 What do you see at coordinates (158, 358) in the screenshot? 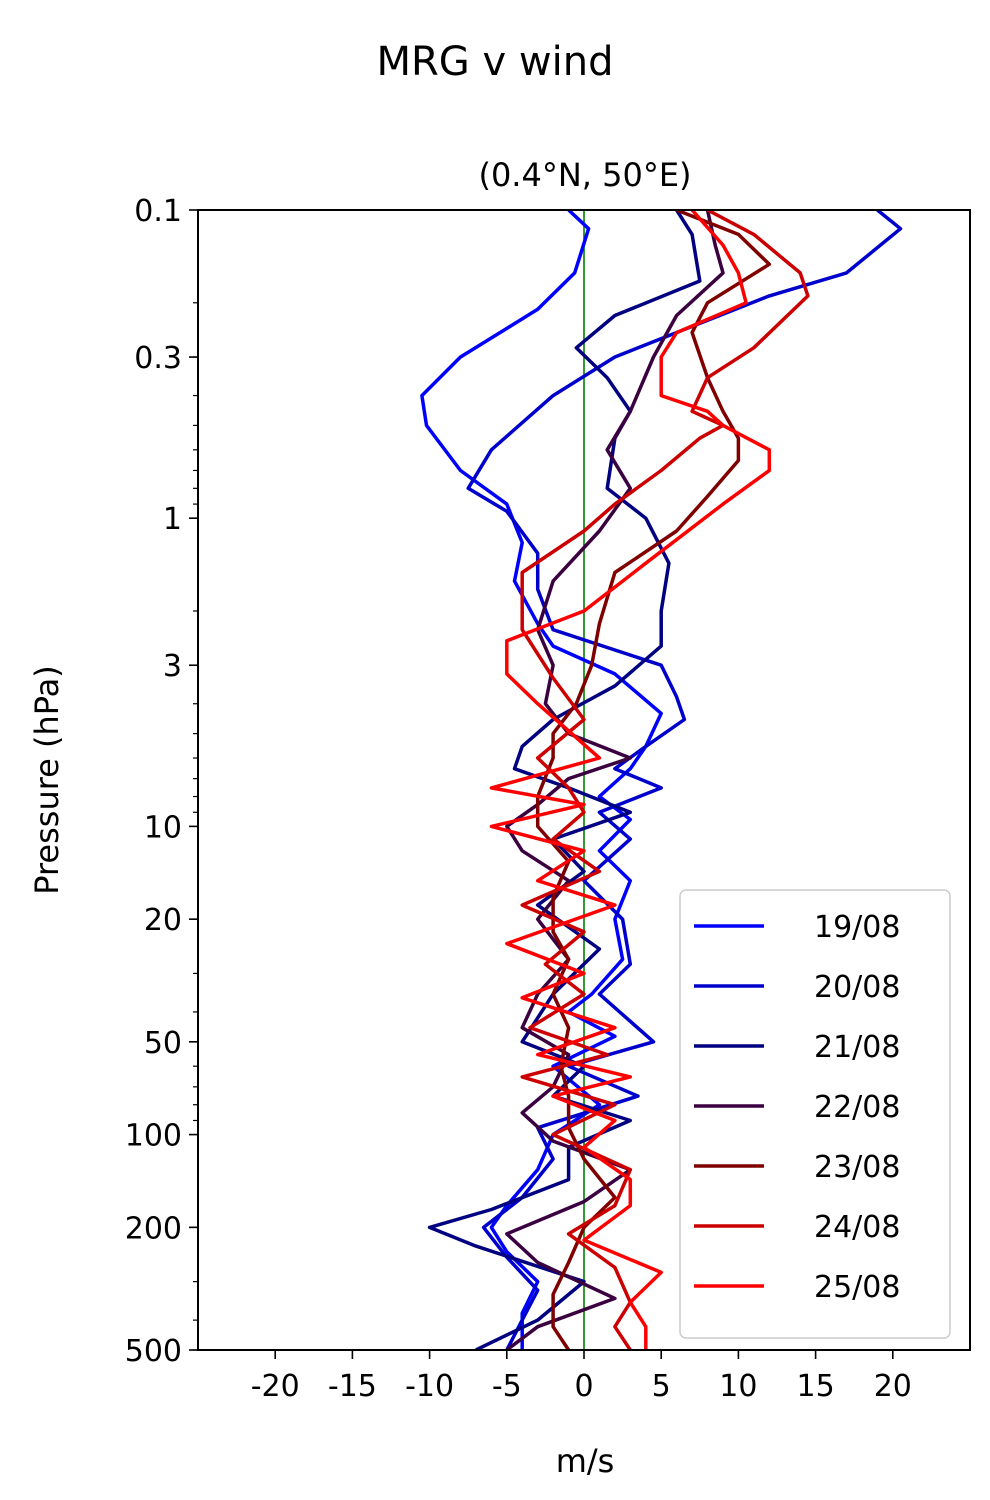
I see `y-tick-label: 0.3` at bounding box center [158, 358].